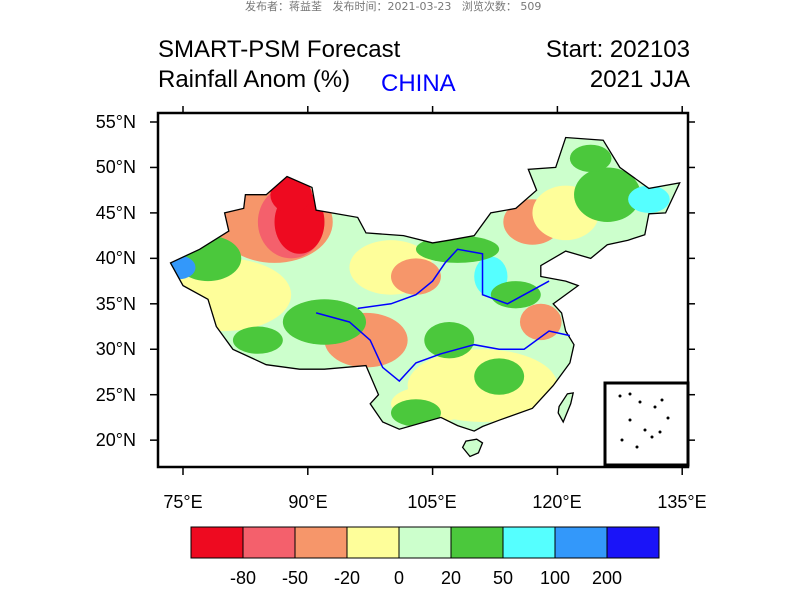 This screenshot has height=600, width=800. Describe the element at coordinates (116, 349) in the screenshot. I see `lat-tick-label: 30°N` at that location.